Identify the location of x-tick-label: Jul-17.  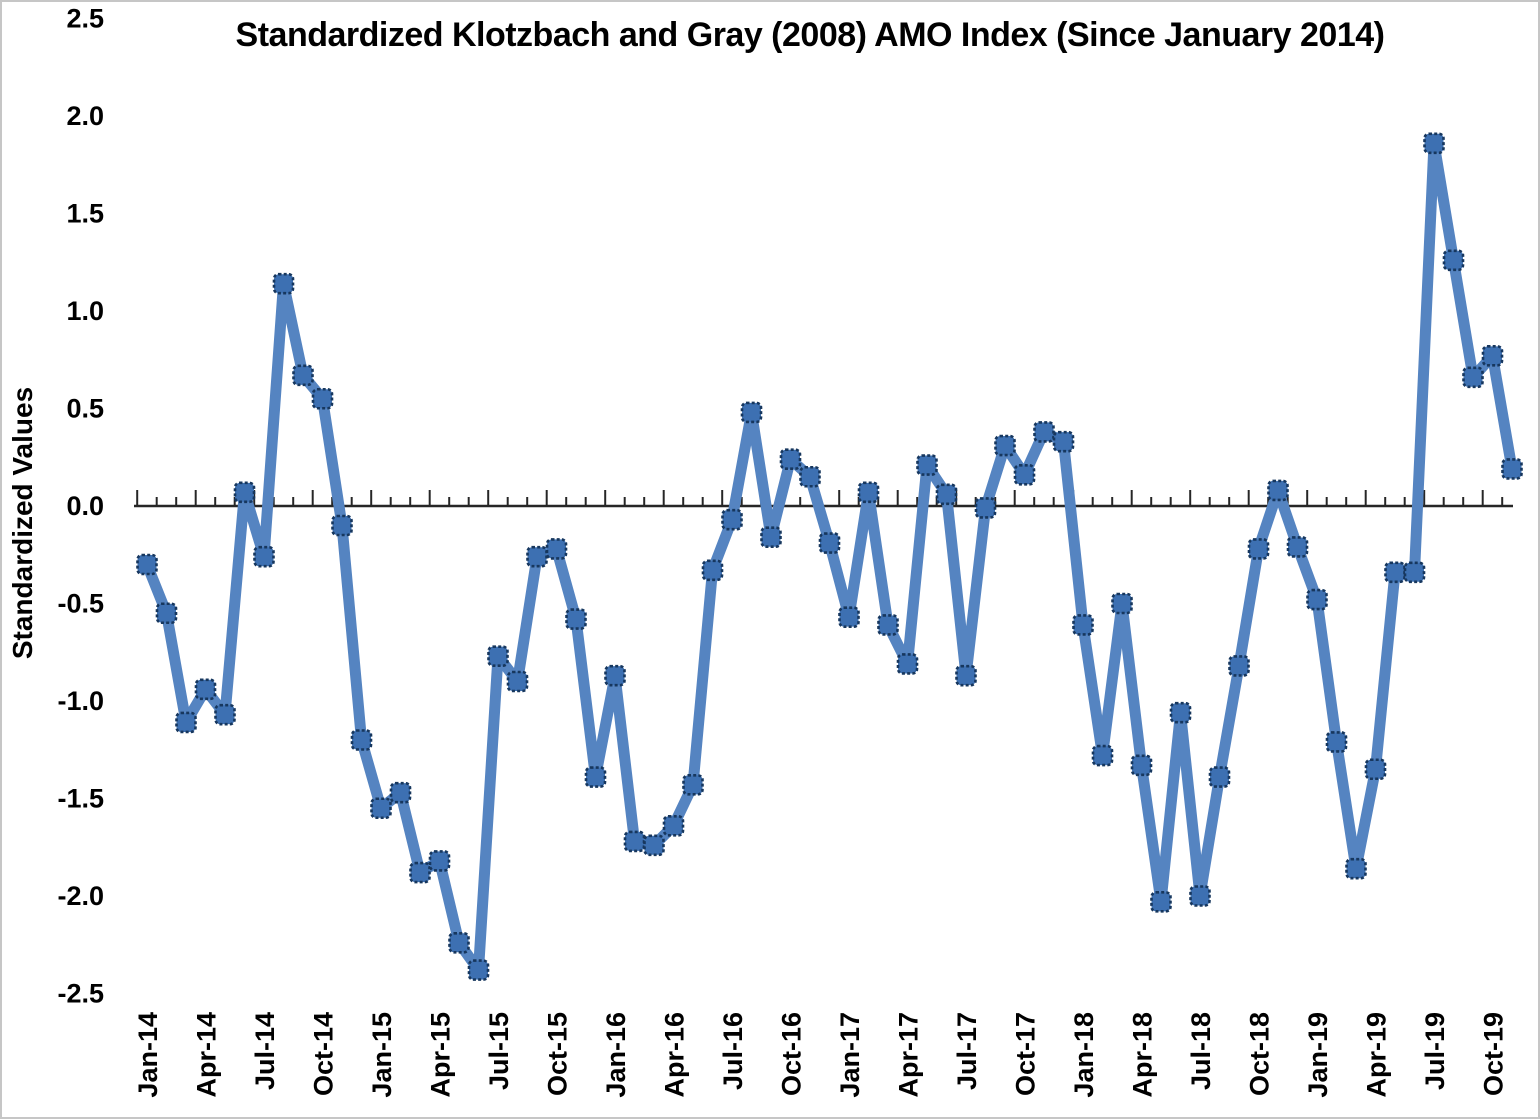
(967, 1051).